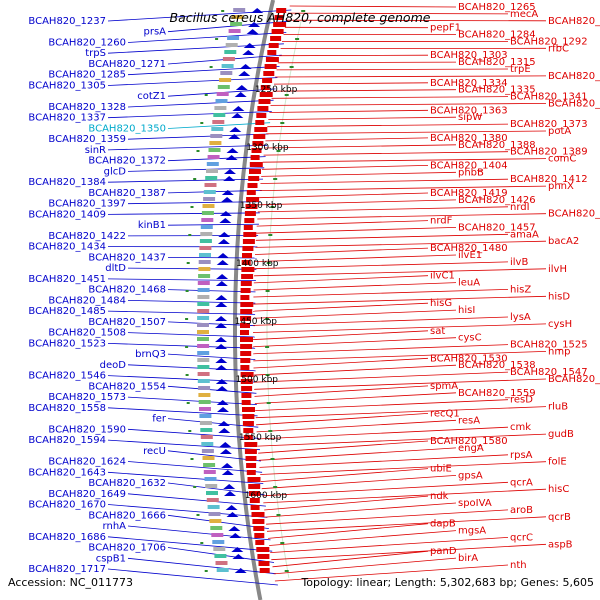  I want to click on right-gene-label: BCAH820_1404, so click(469, 165).